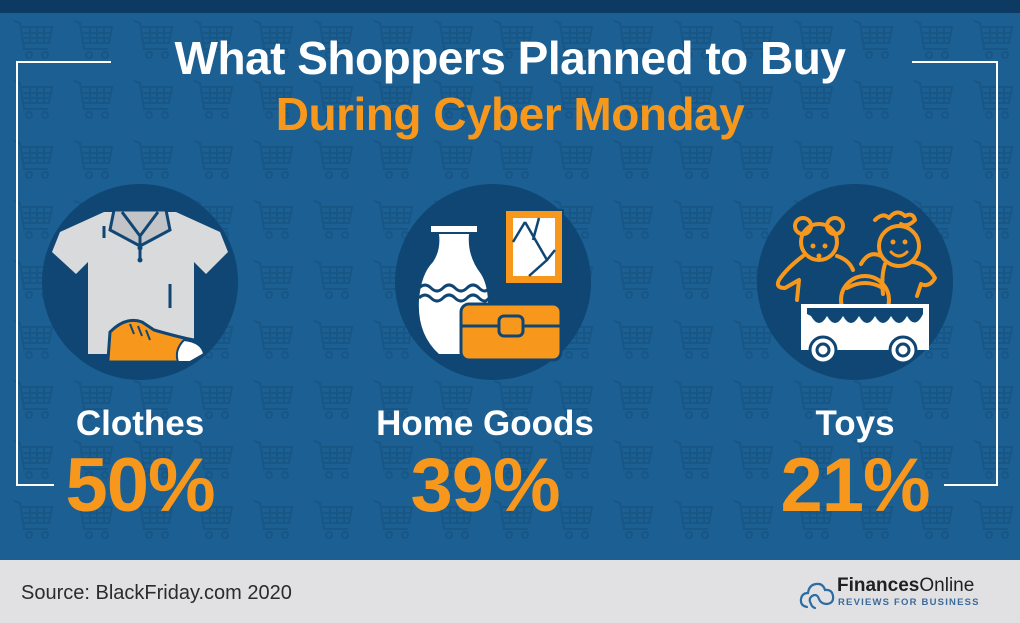 The height and width of the screenshot is (623, 1020). I want to click on title-line-1: What Shoppers Planned to Buy, so click(510, 58).